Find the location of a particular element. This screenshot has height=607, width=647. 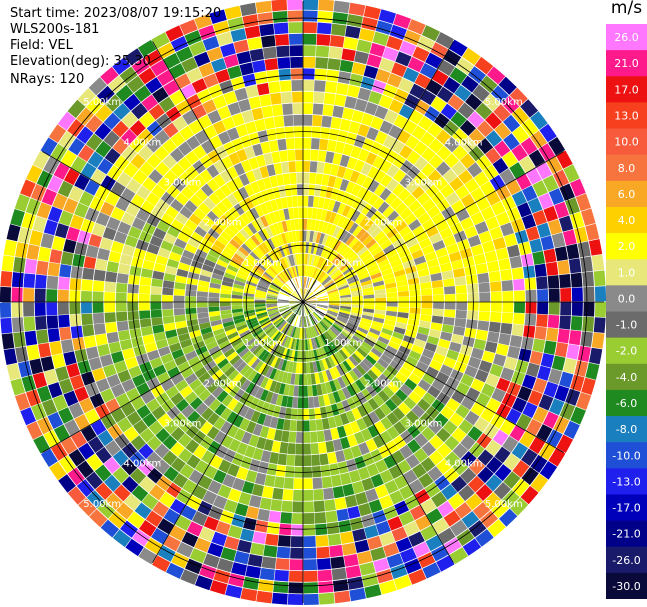

colorbar-tick-label: -26.0 is located at coordinates (626, 560).